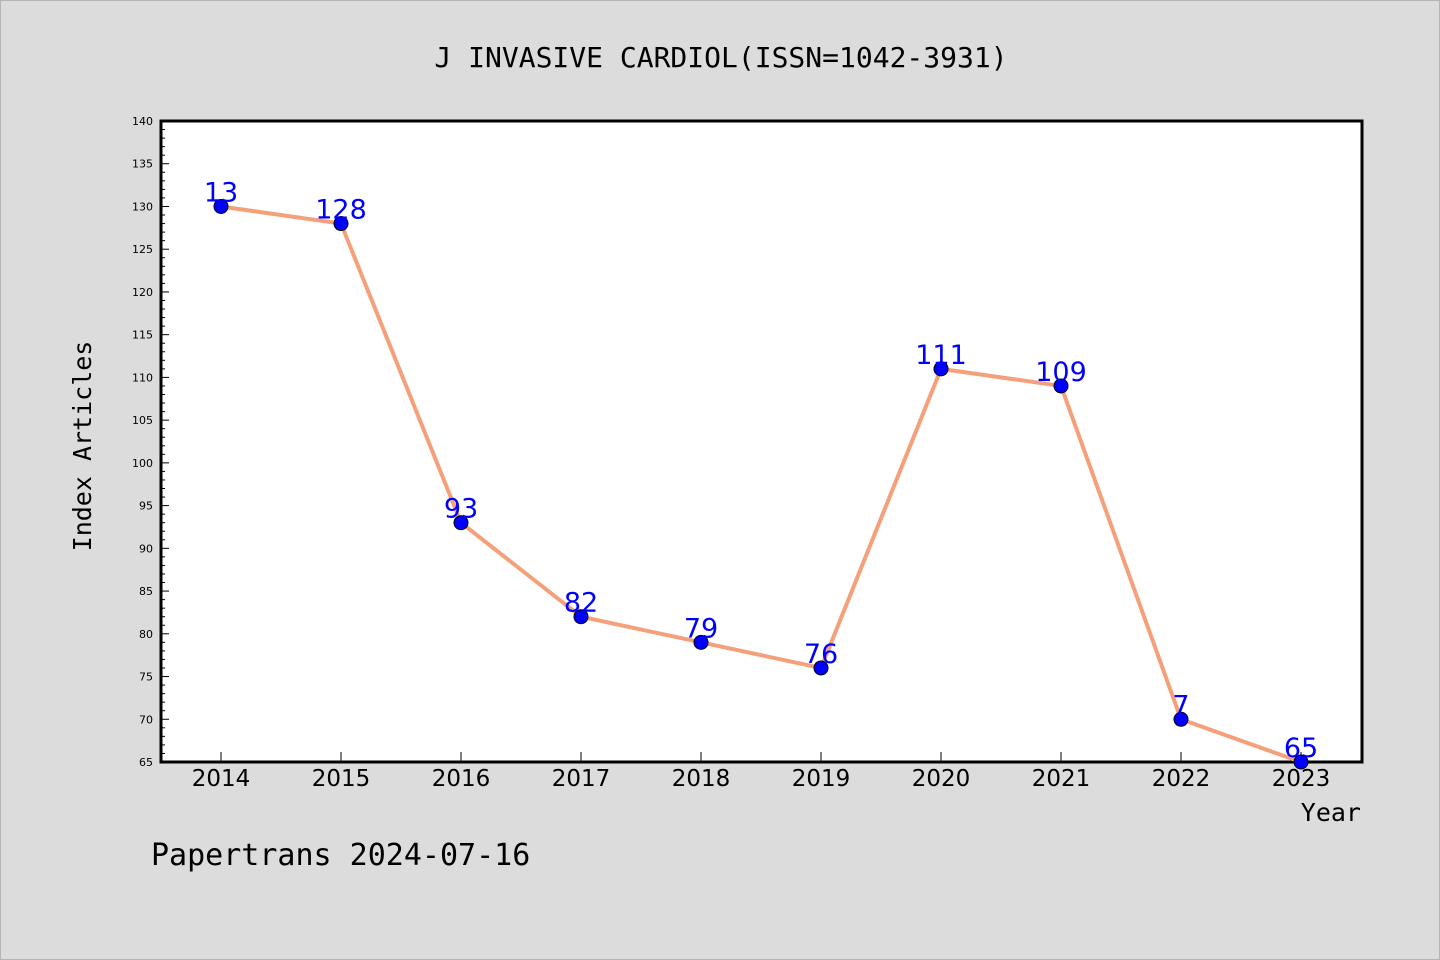  What do you see at coordinates (461, 779) in the screenshot?
I see `x-tick-label: 2016` at bounding box center [461, 779].